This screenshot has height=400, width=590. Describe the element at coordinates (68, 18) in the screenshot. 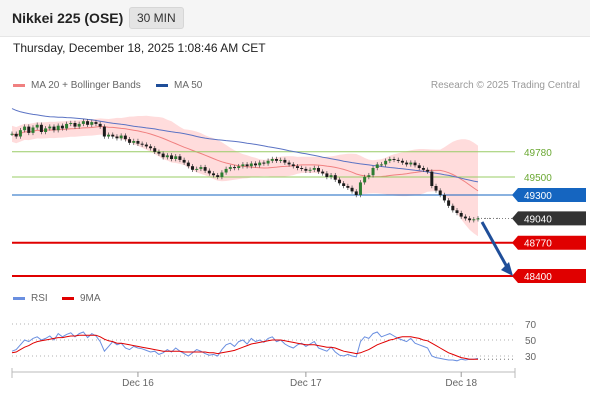

I see `instrument-title: Nikkei 225 (OSE)` at that location.